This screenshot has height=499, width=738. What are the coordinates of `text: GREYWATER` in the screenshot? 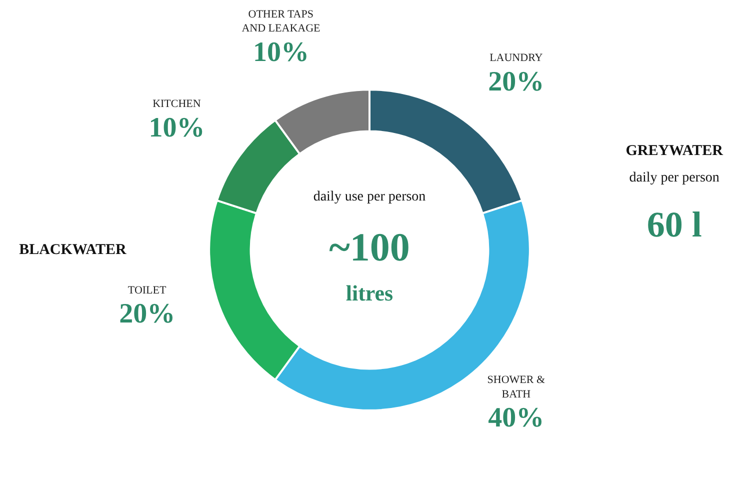 It's located at (675, 150).